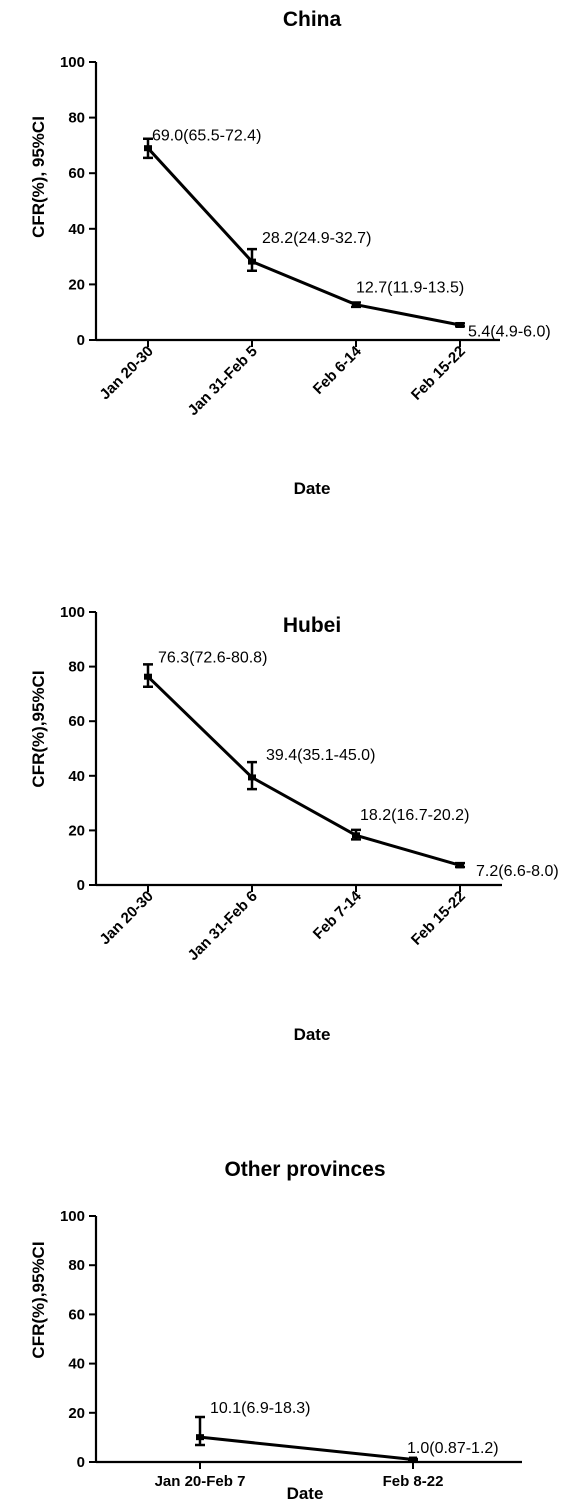 The width and height of the screenshot is (587, 1506). What do you see at coordinates (38, 1299) in the screenshot?
I see `other-provinces-y-axis-title: CFR(%),95%CI` at bounding box center [38, 1299].